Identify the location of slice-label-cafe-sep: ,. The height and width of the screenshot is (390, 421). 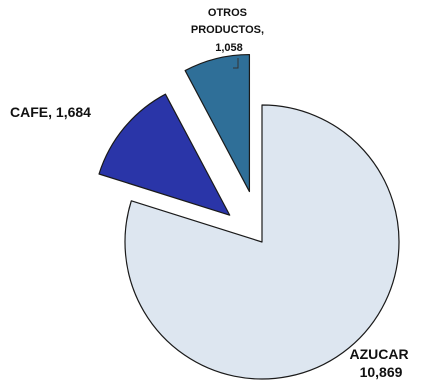
(52, 112).